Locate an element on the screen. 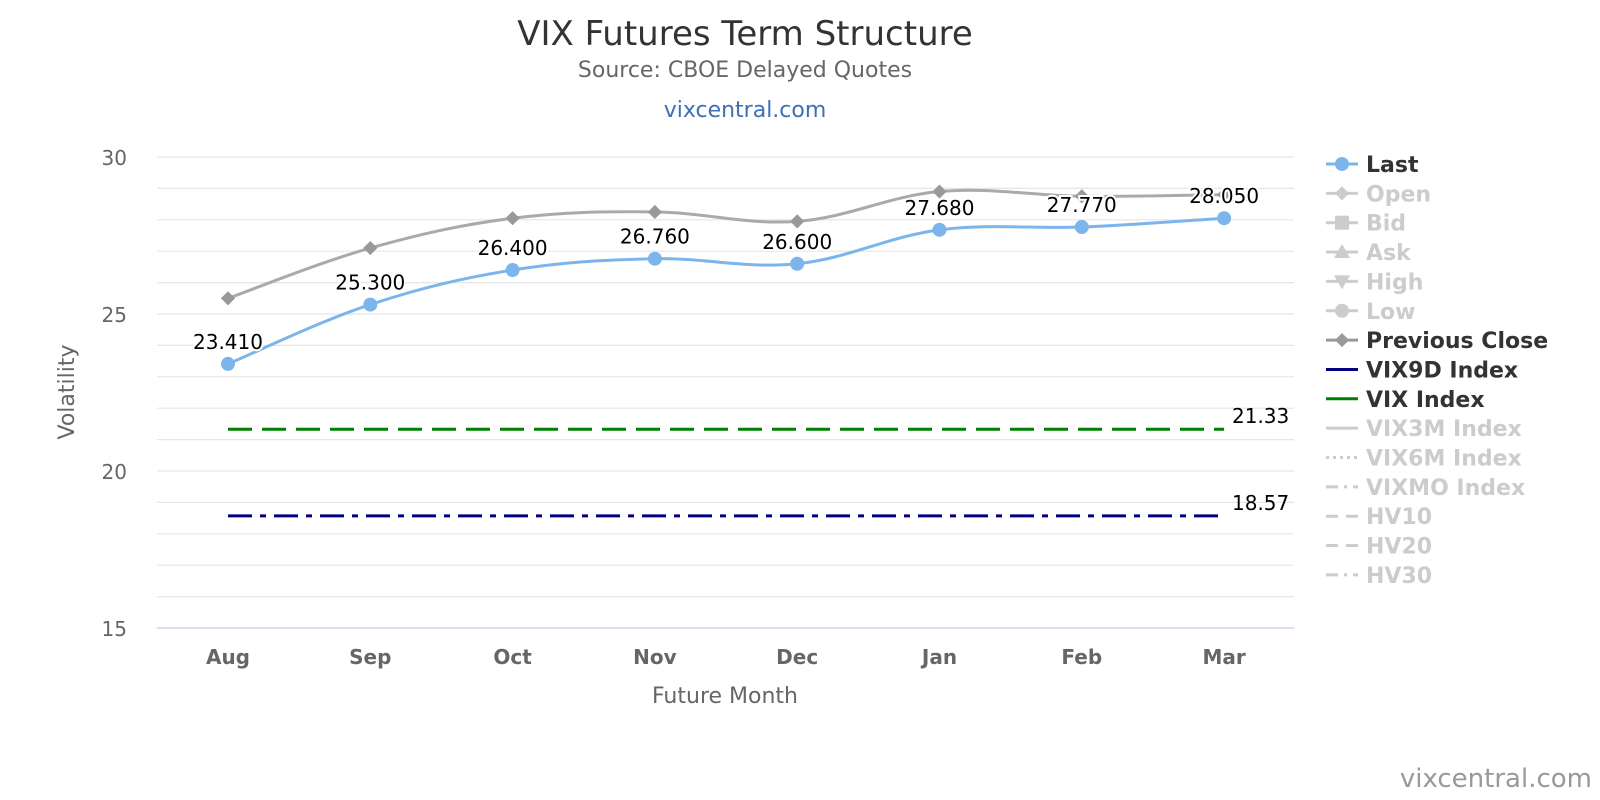  x-tick-label: Jan is located at coordinates (938, 657).